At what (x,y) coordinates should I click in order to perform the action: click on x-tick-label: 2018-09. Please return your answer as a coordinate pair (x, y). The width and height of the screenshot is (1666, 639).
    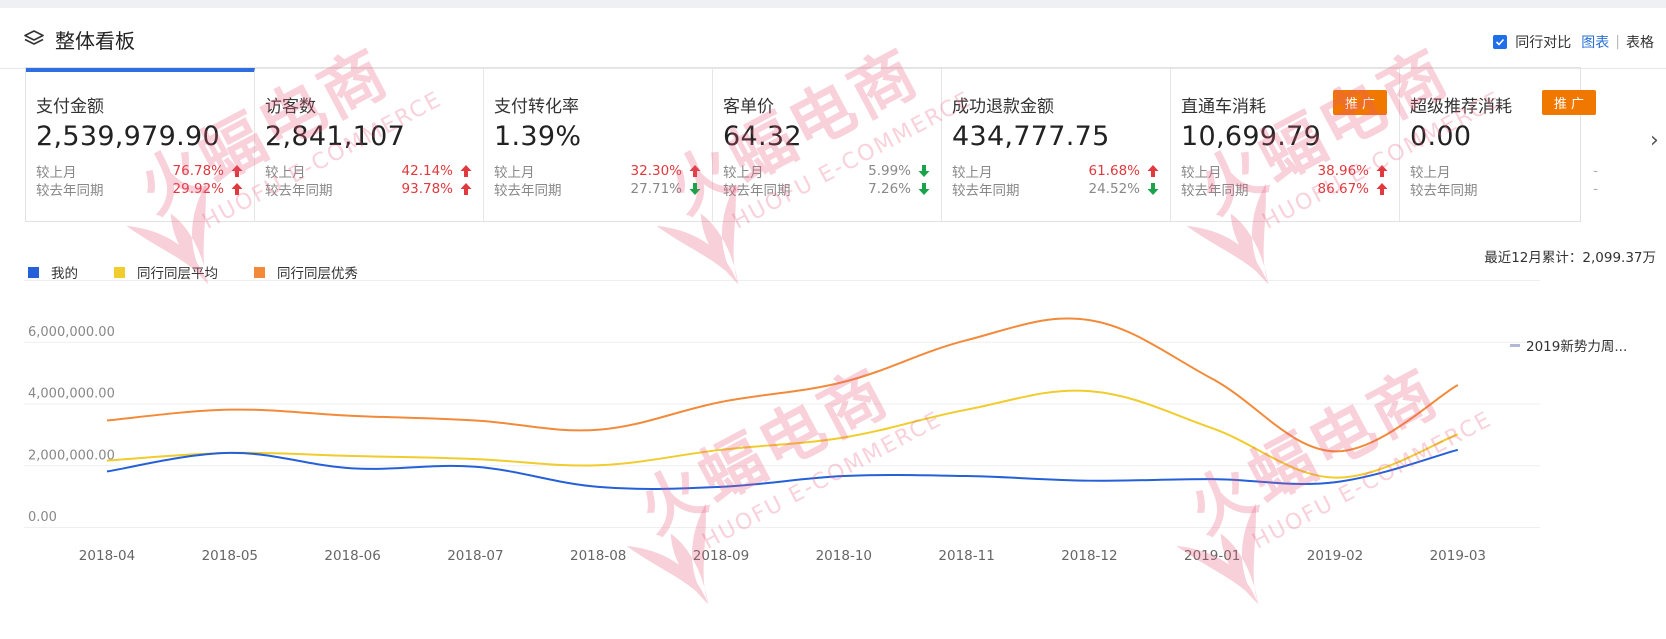
    Looking at the image, I should click on (721, 556).